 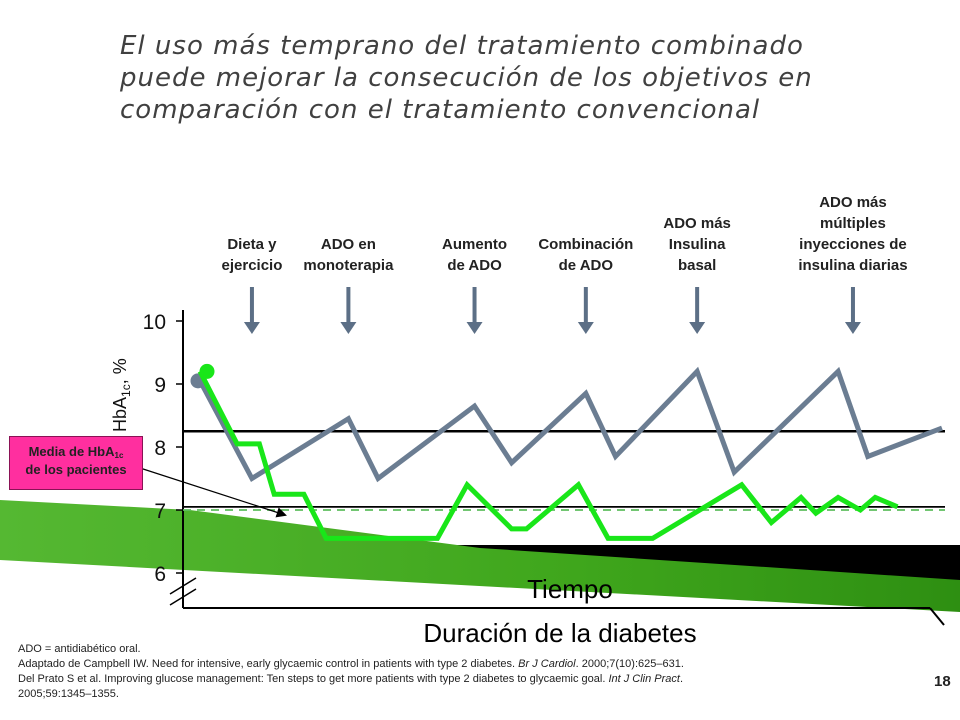 What do you see at coordinates (120, 414) in the screenshot?
I see `y-axis-label-main: HbA` at bounding box center [120, 414].